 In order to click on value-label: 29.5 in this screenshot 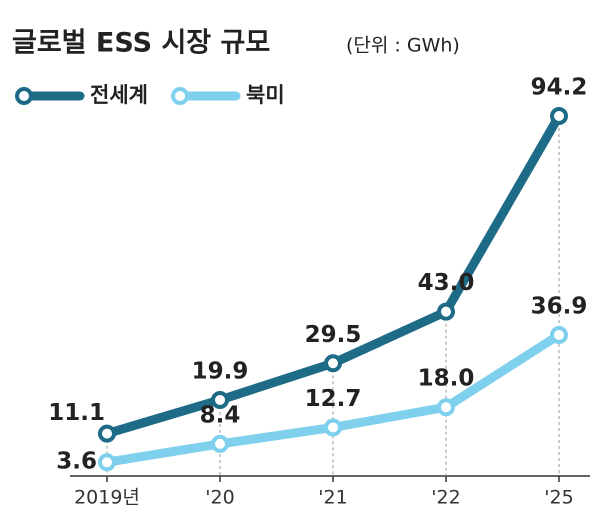, I will do `click(333, 335)`.